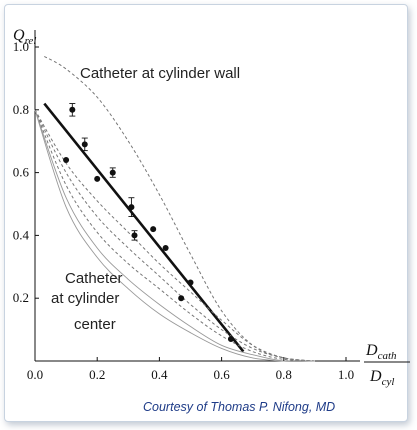 Image resolution: width=417 pixels, height=430 pixels. Describe the element at coordinates (387, 356) in the screenshot. I see `x-num-sub: cath` at that location.